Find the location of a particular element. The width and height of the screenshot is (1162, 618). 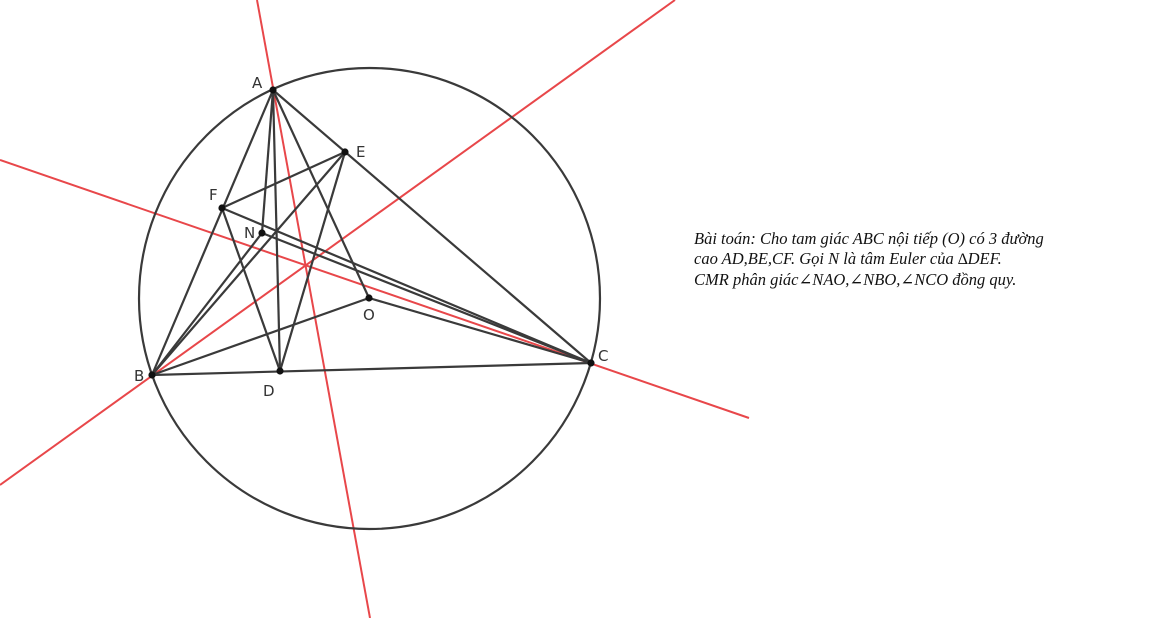

altitude-cf is located at coordinates (406, 285).